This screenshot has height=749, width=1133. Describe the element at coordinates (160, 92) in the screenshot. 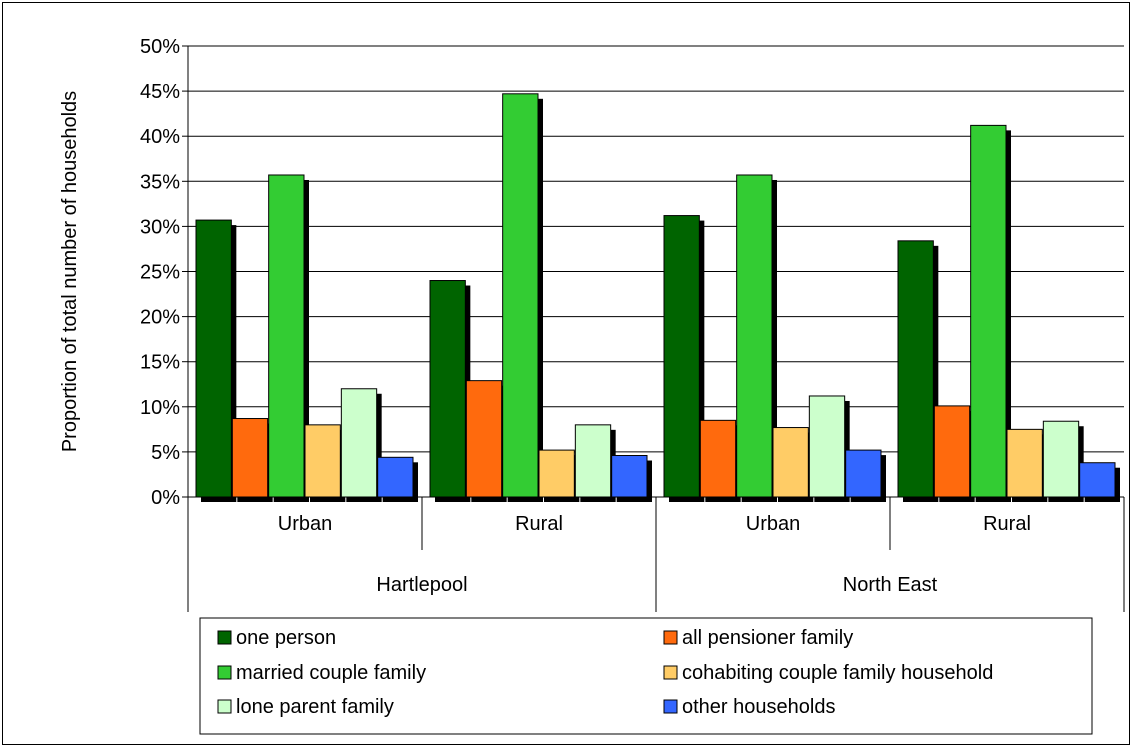

I see `y-tick-label: 45%` at that location.